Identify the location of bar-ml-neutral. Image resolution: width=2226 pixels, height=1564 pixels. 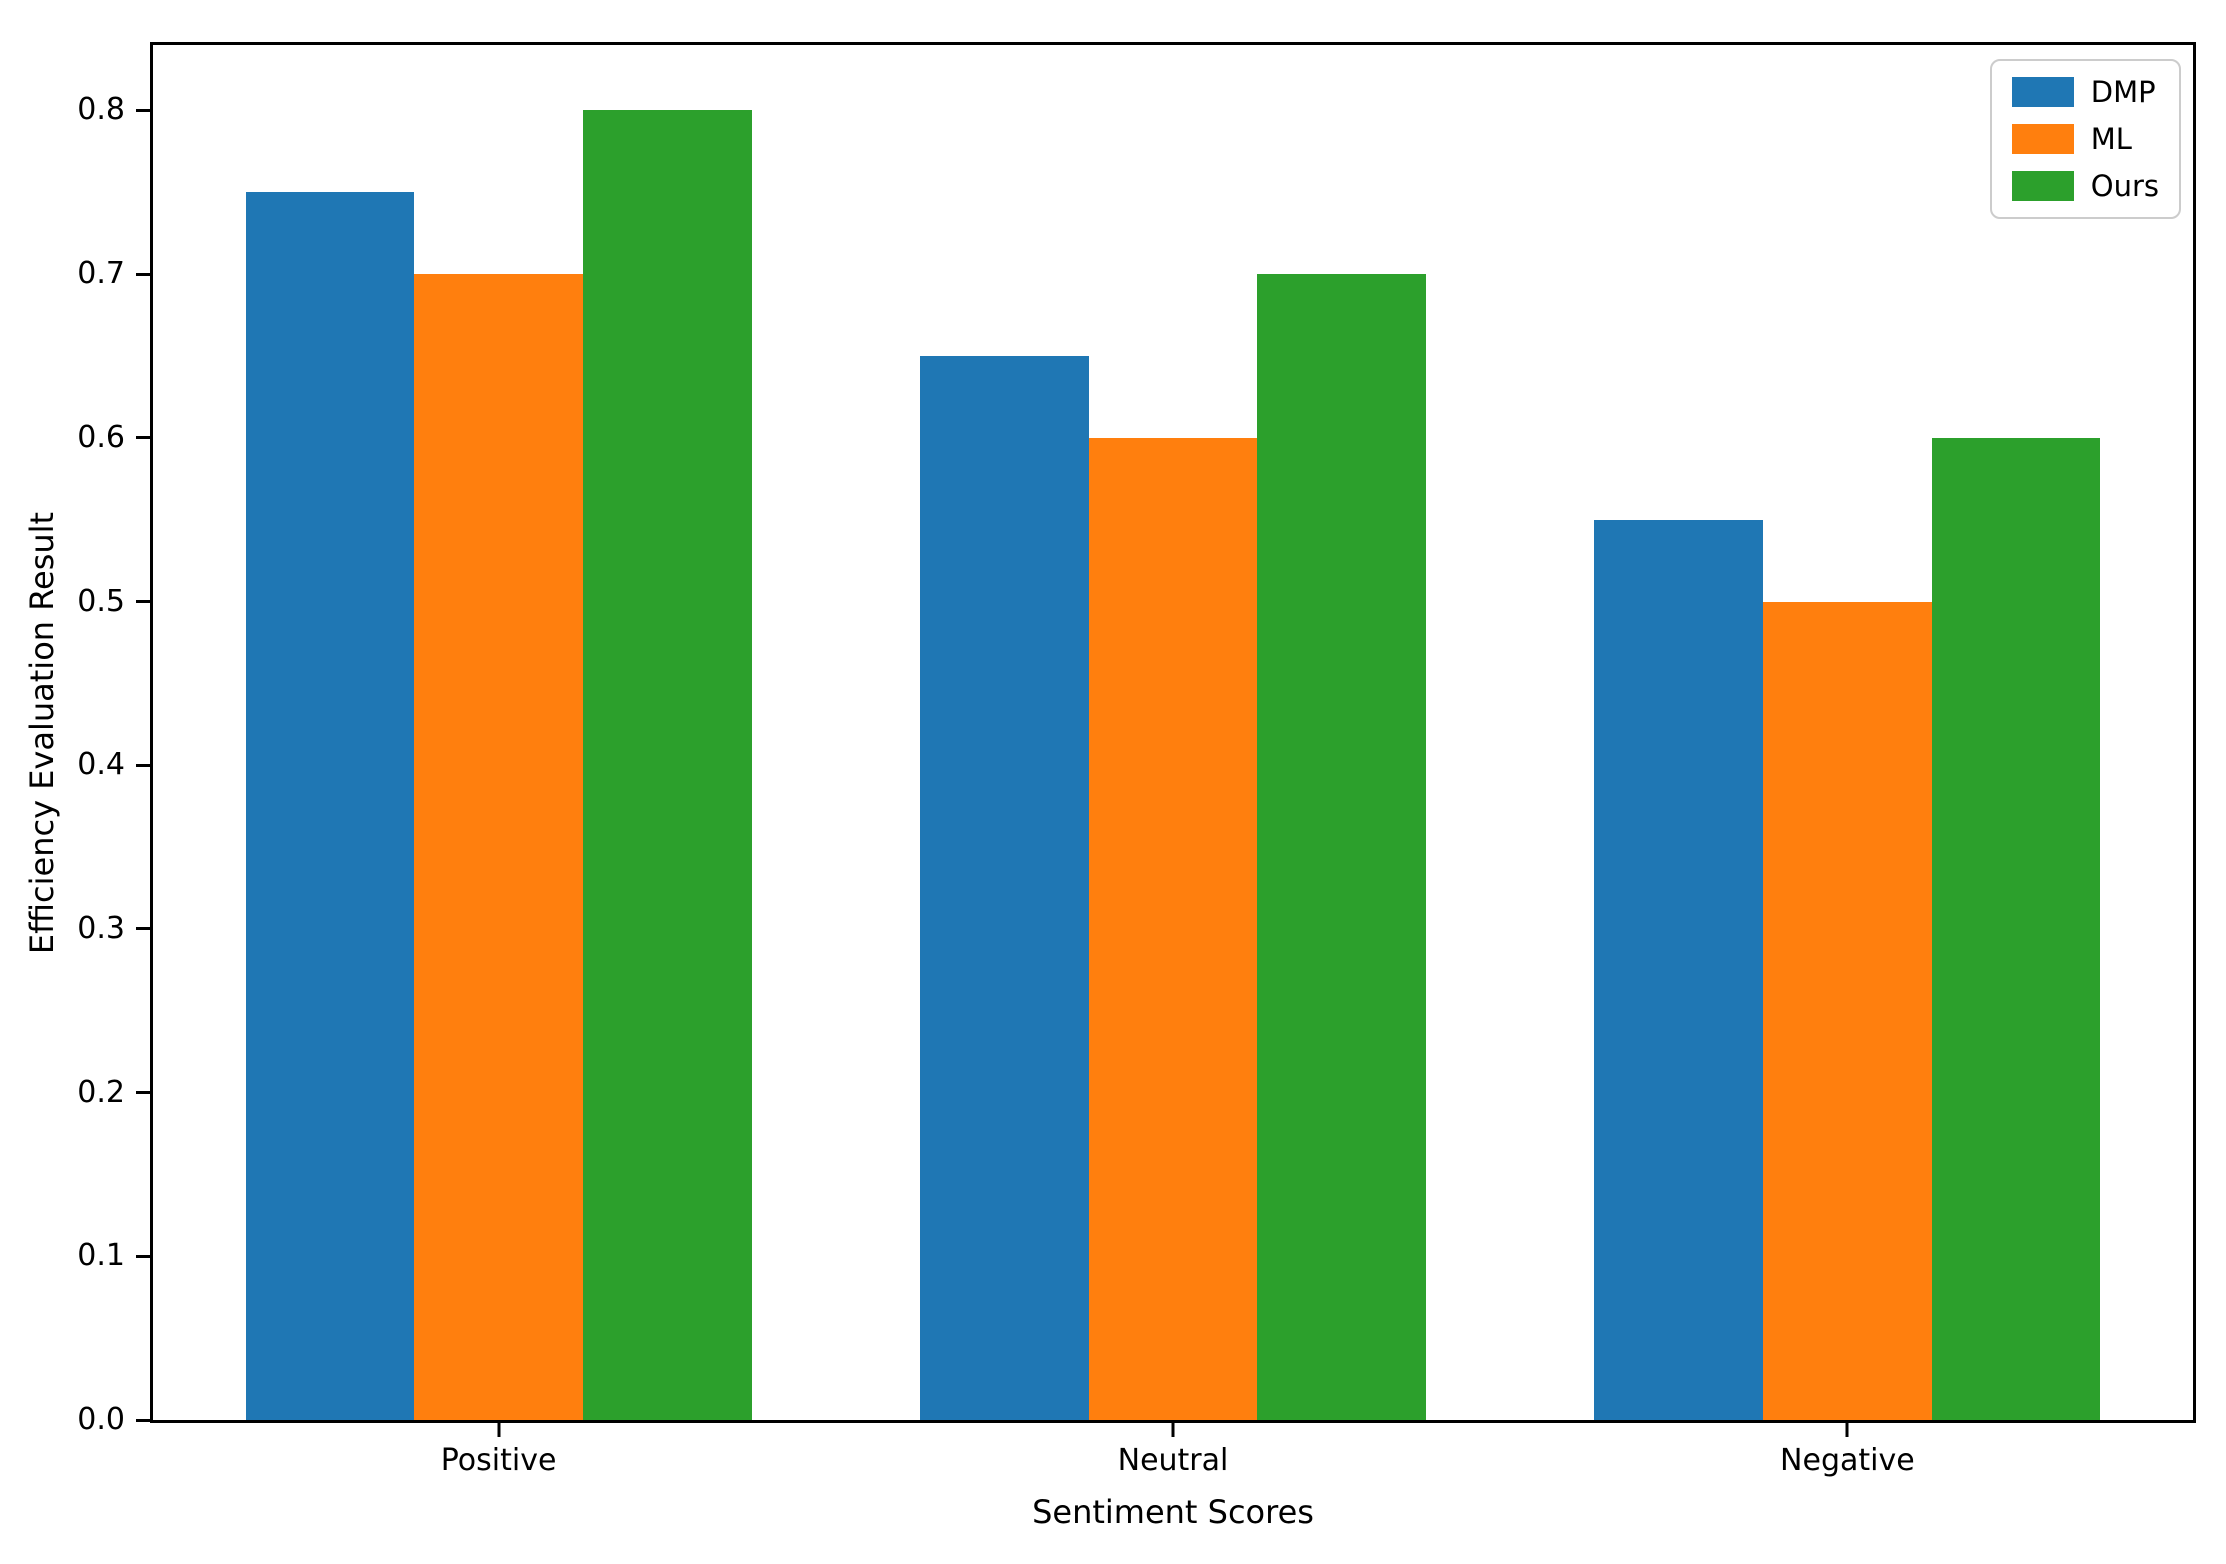
(1173, 928).